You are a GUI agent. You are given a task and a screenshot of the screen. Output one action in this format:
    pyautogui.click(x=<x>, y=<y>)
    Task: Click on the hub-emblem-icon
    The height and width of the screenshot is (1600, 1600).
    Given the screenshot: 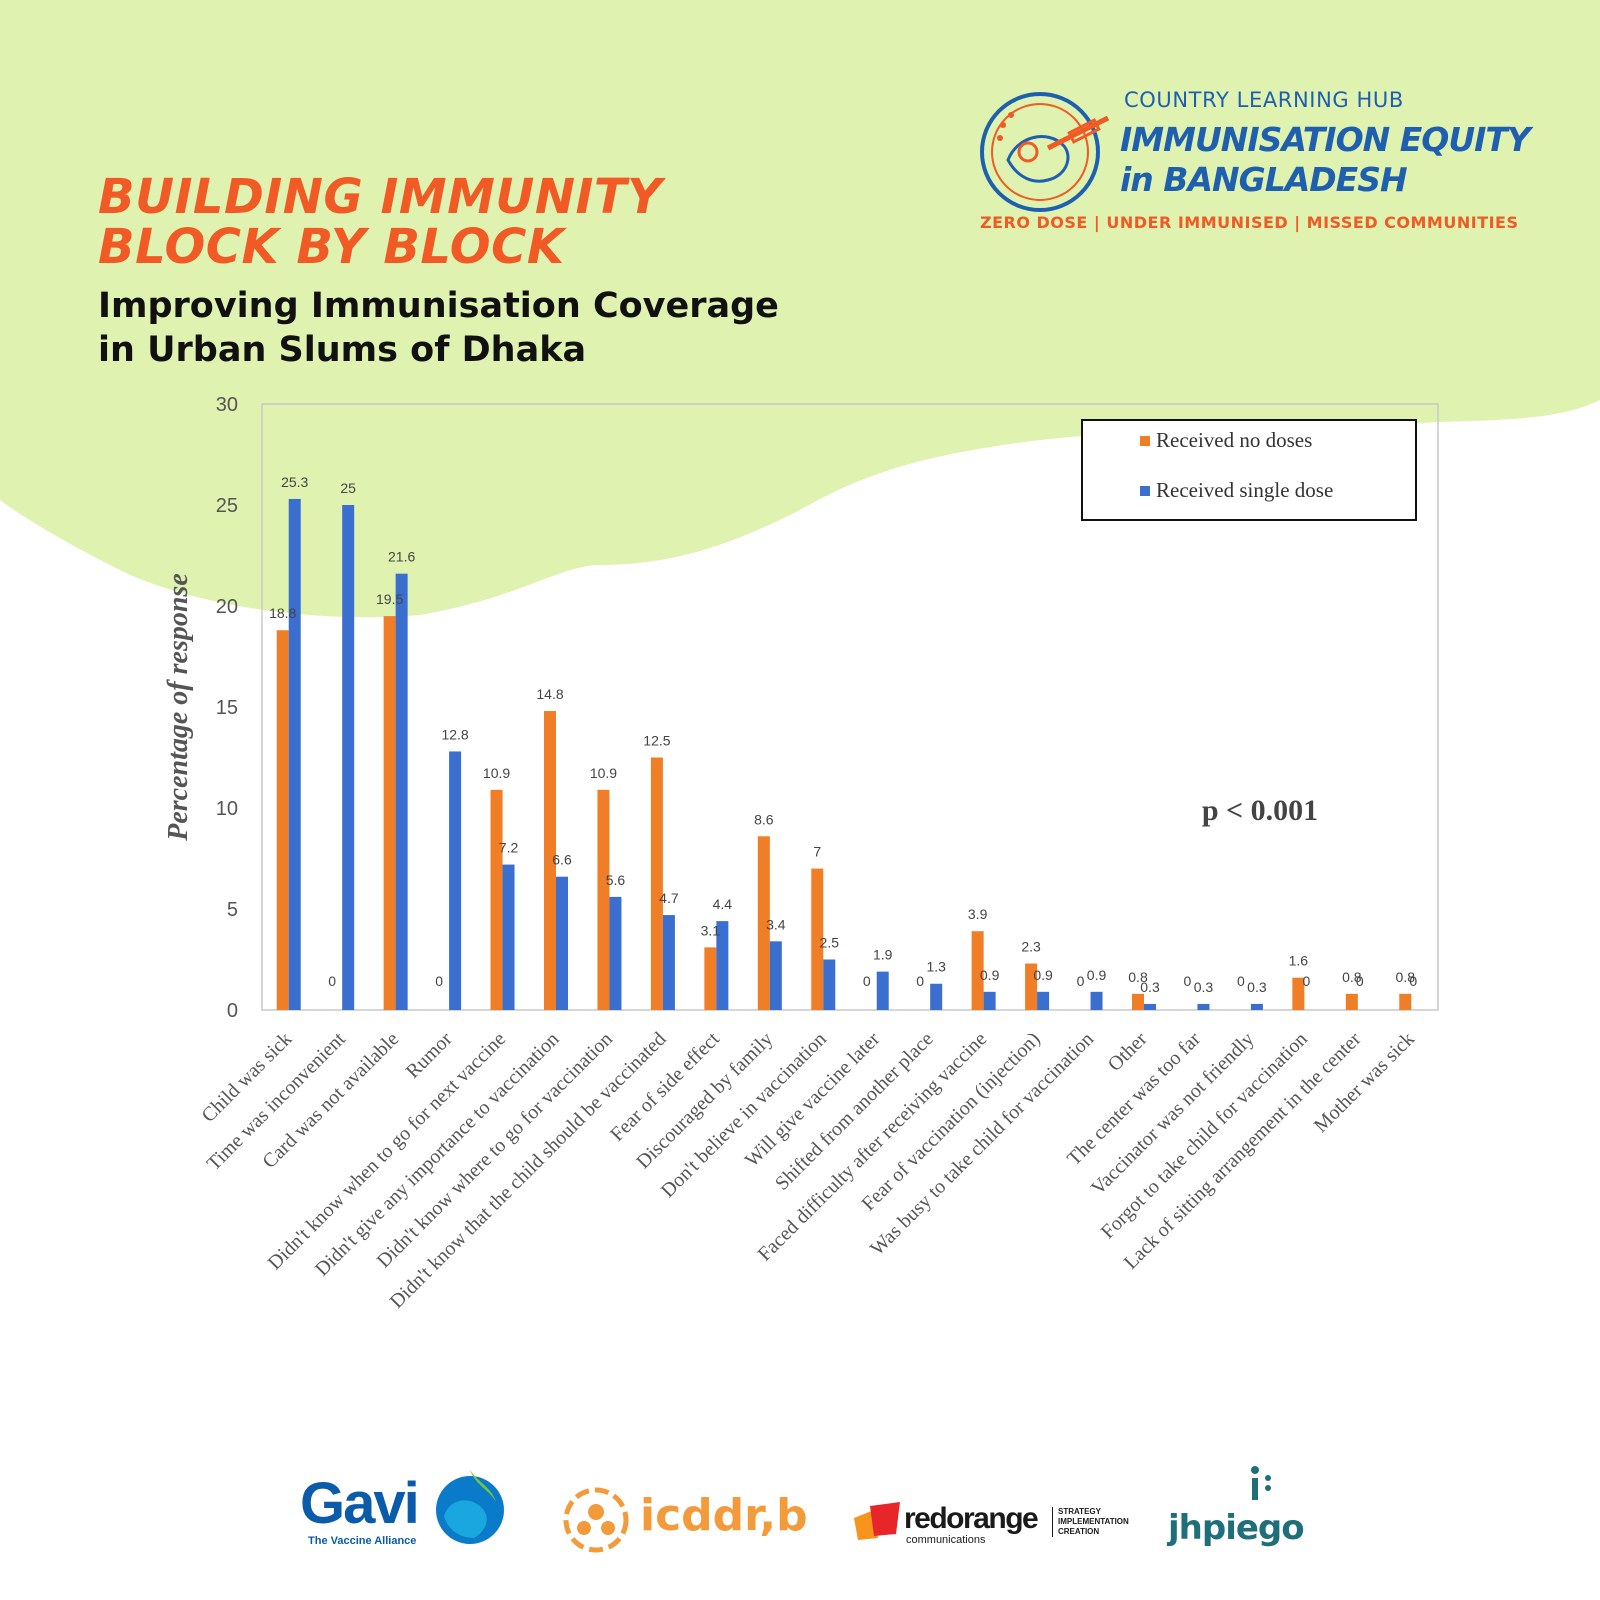 What is the action you would take?
    pyautogui.click(x=1045, y=152)
    